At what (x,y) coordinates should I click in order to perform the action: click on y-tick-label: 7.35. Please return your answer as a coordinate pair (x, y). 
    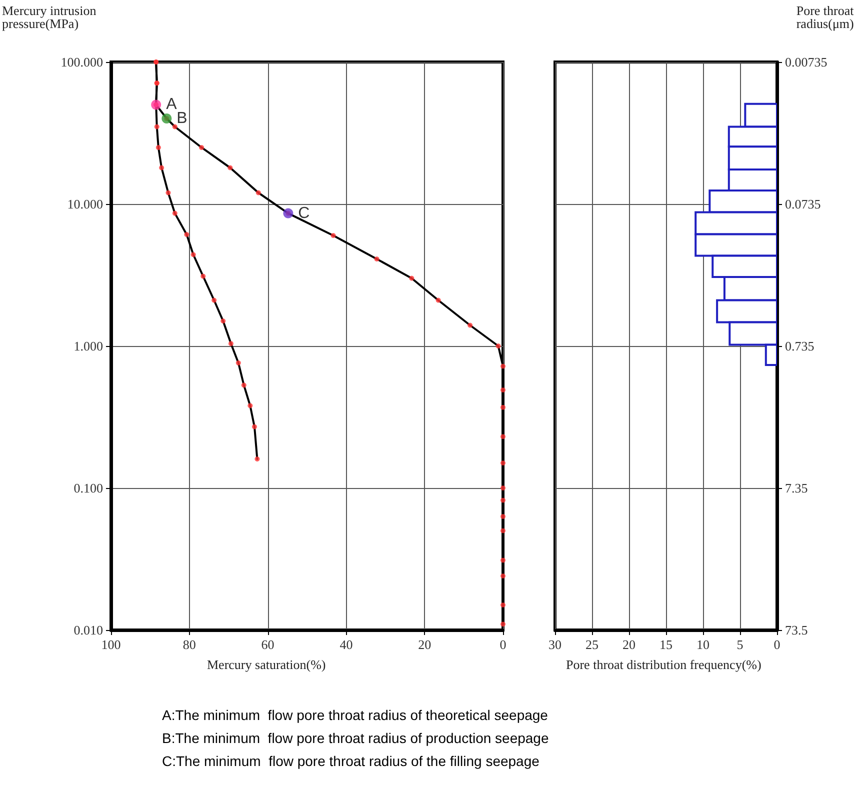
    Looking at the image, I should click on (796, 488).